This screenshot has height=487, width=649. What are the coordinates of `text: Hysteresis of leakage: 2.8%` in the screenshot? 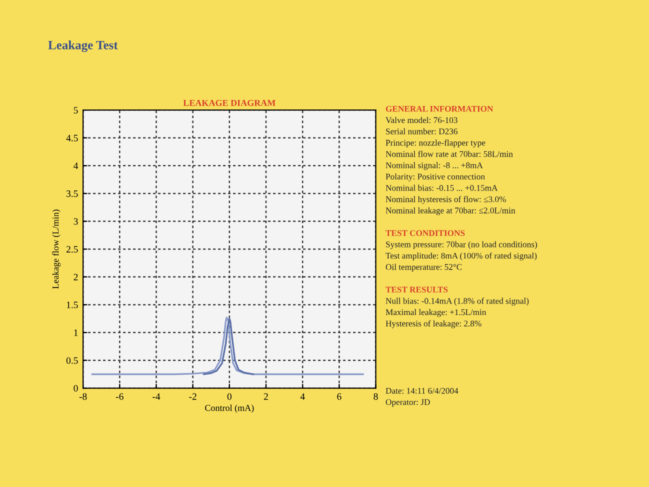 It's located at (434, 324).